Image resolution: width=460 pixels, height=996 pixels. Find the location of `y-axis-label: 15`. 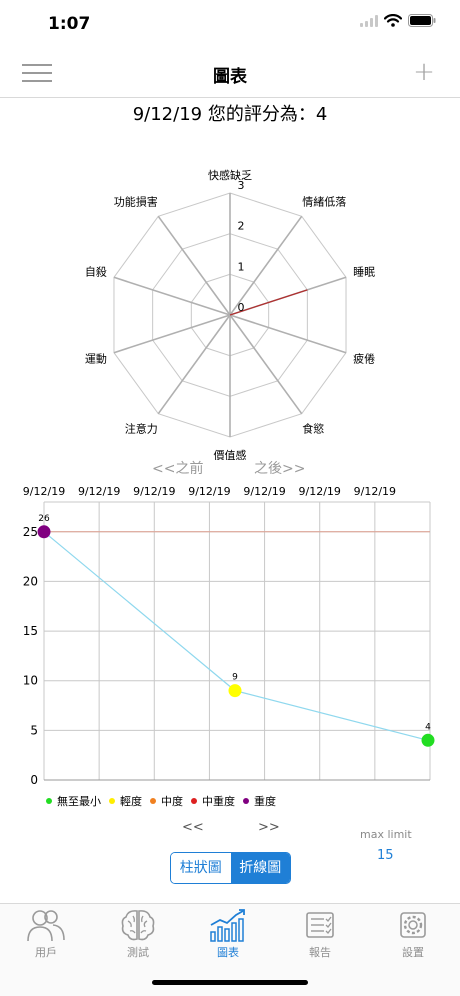

y-axis-label: 15 is located at coordinates (30, 631).